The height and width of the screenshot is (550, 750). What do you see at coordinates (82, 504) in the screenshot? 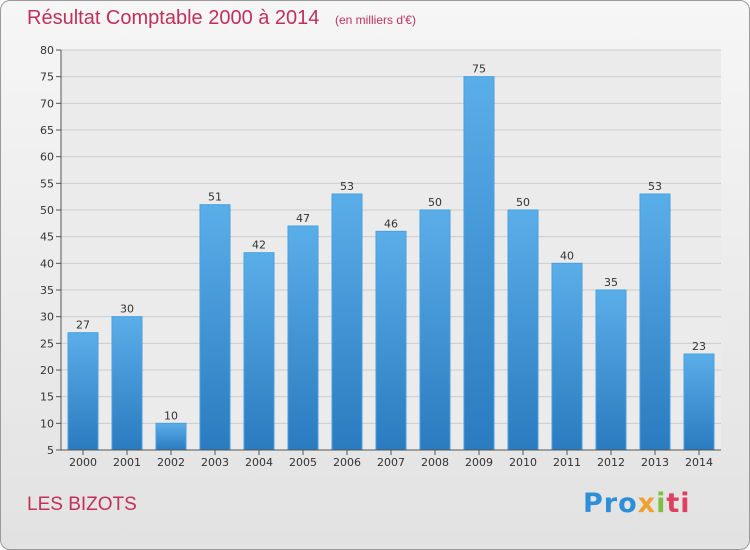
I see `commune-name: LES BIZOTS` at bounding box center [82, 504].